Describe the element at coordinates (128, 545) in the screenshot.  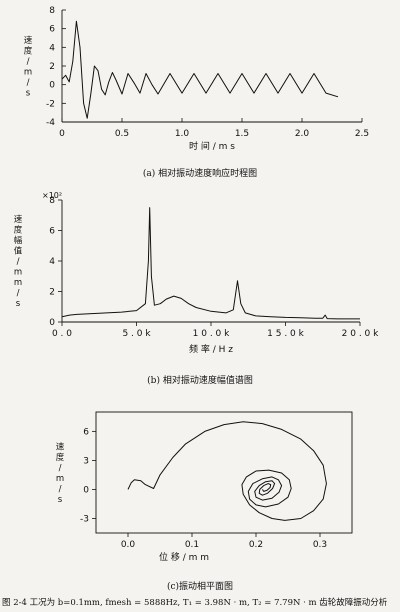
I see `chart-3-x-tick-label: 0.0` at that location.